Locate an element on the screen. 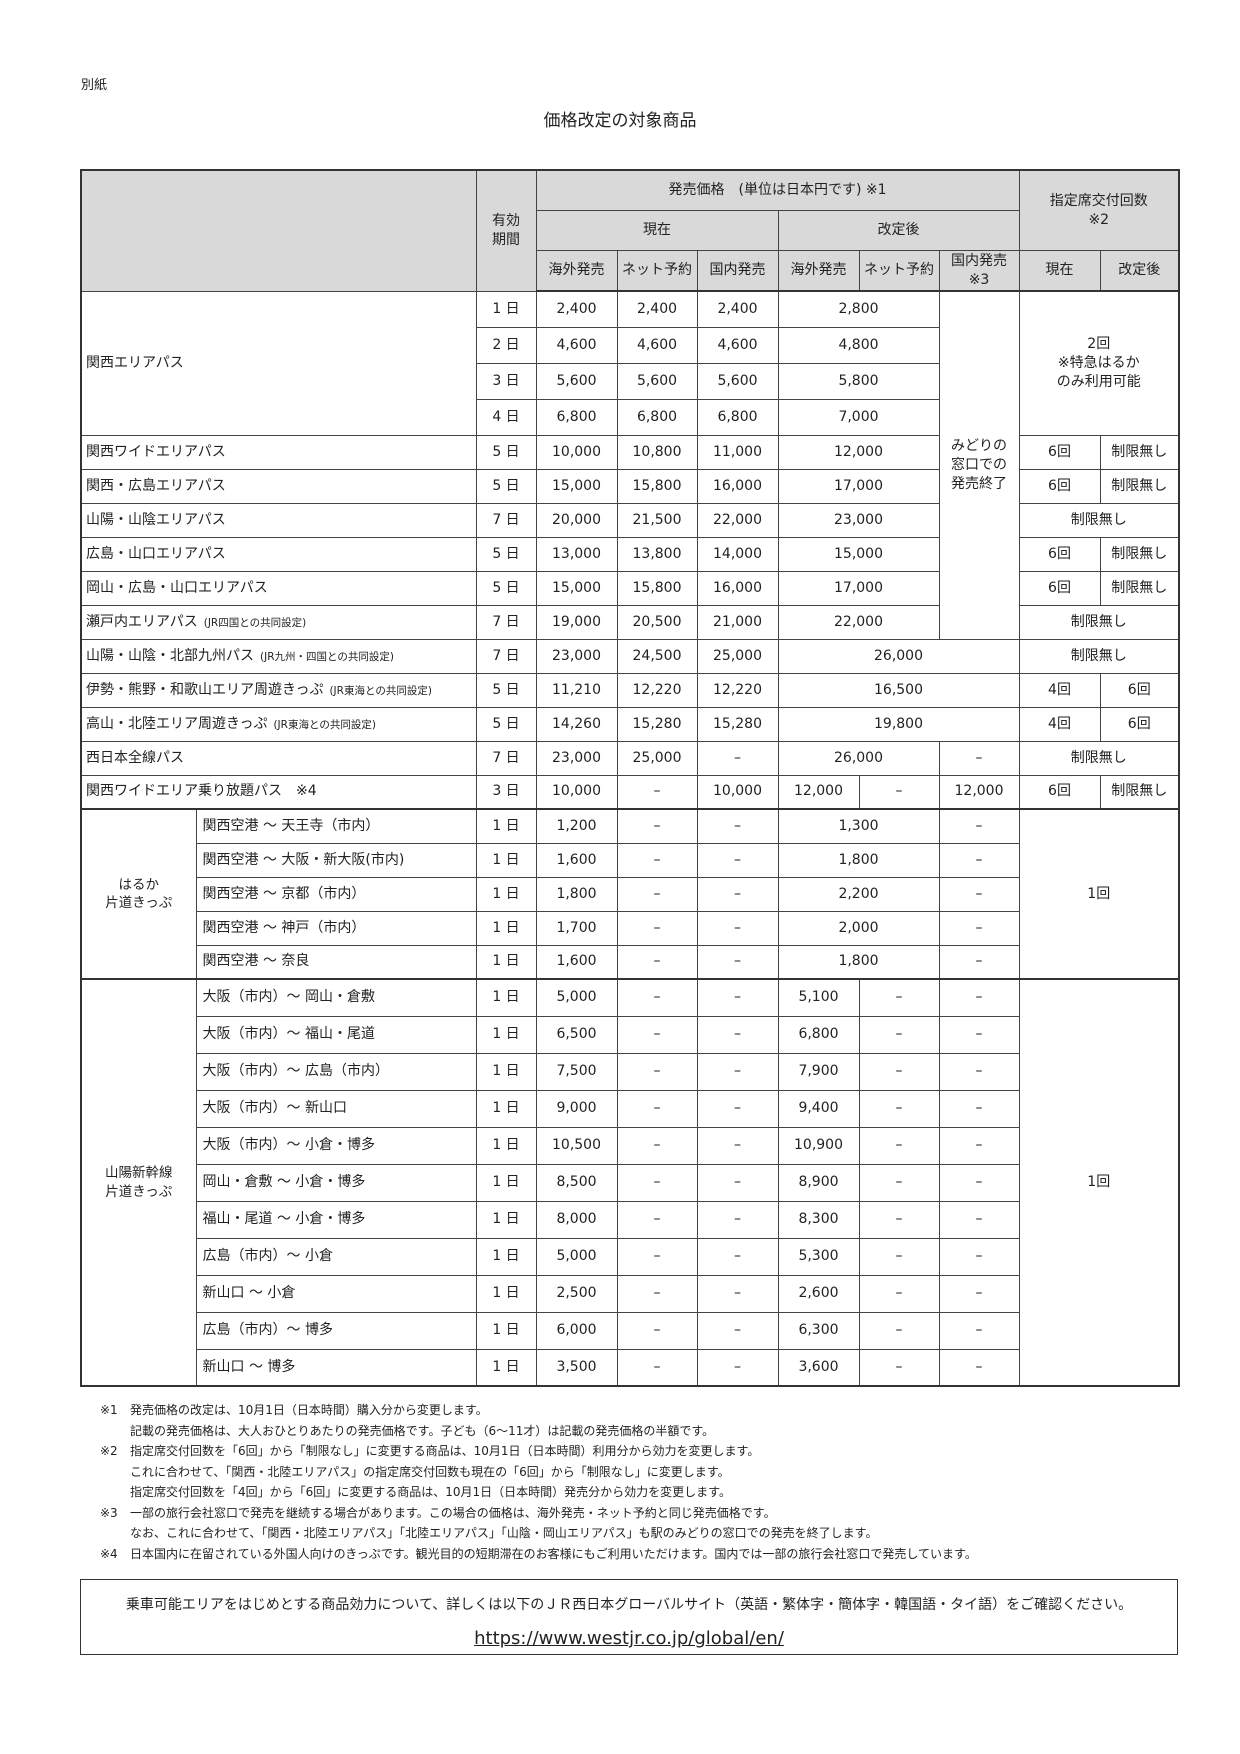  route-name: 福山・尾道 ～ 小倉・博多 is located at coordinates (336, 1219).